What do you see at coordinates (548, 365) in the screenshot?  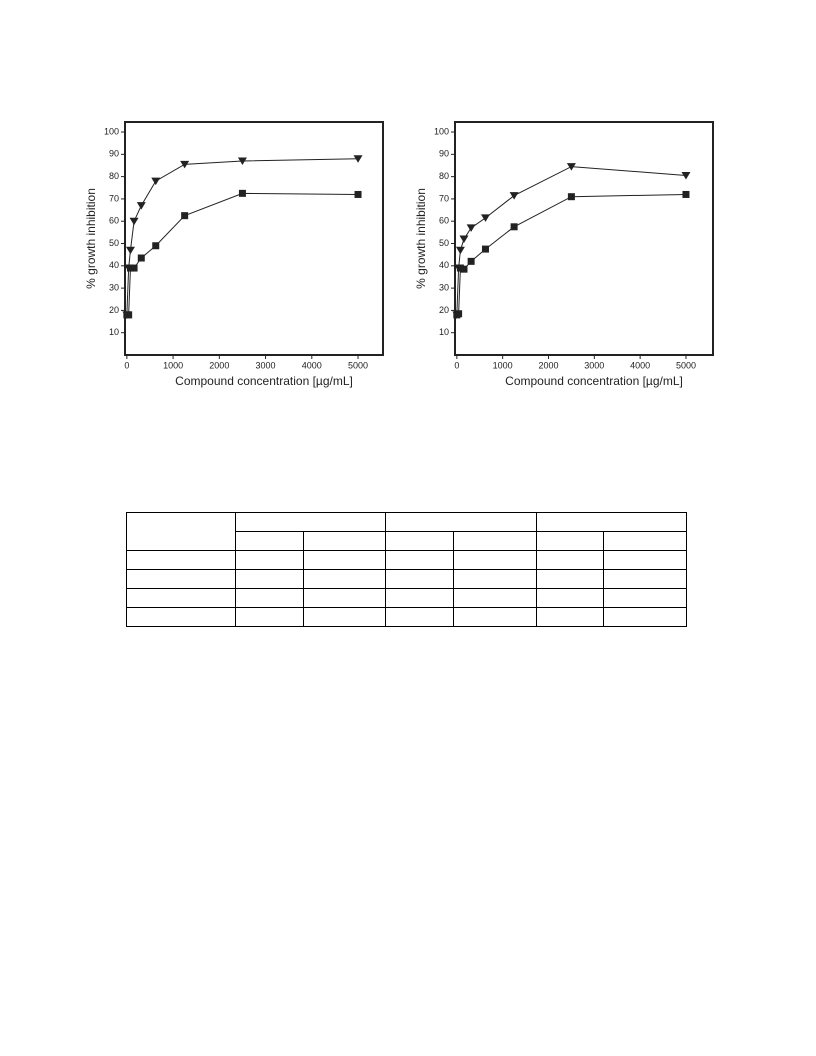 I see `x-tick-label: 2000` at bounding box center [548, 365].